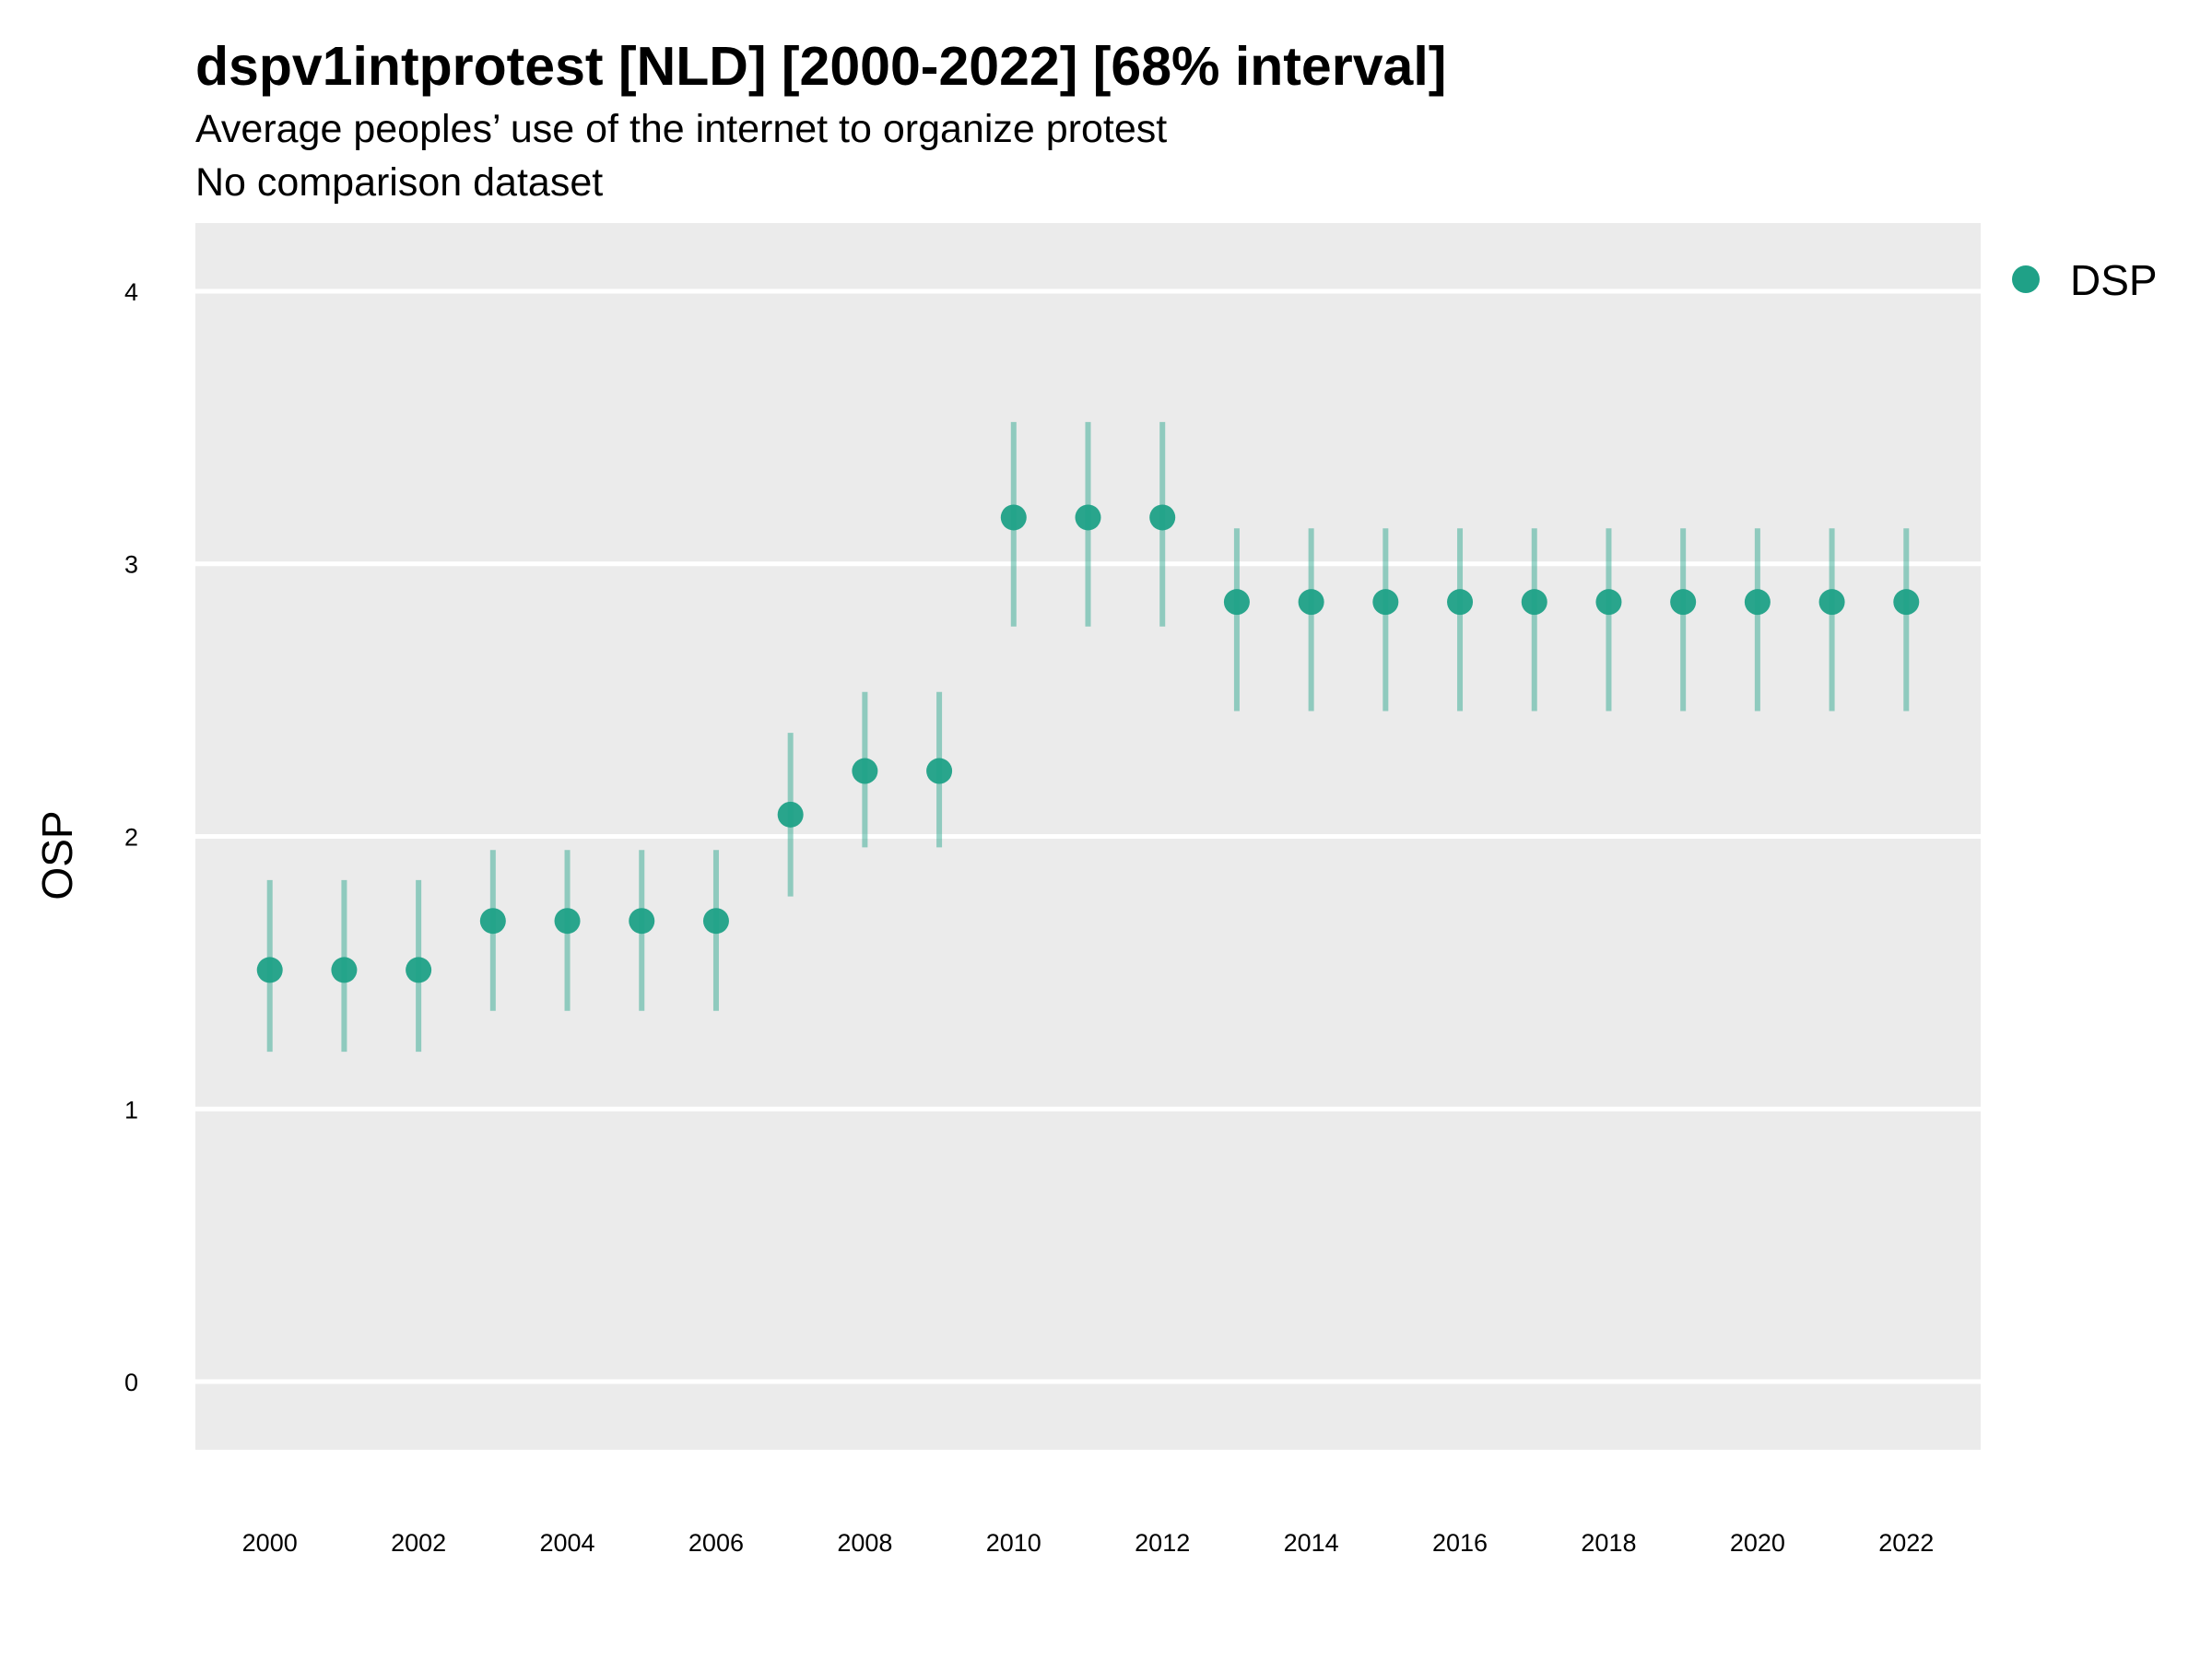  What do you see at coordinates (1162, 1543) in the screenshot?
I see `x-tick-label: 2012` at bounding box center [1162, 1543].